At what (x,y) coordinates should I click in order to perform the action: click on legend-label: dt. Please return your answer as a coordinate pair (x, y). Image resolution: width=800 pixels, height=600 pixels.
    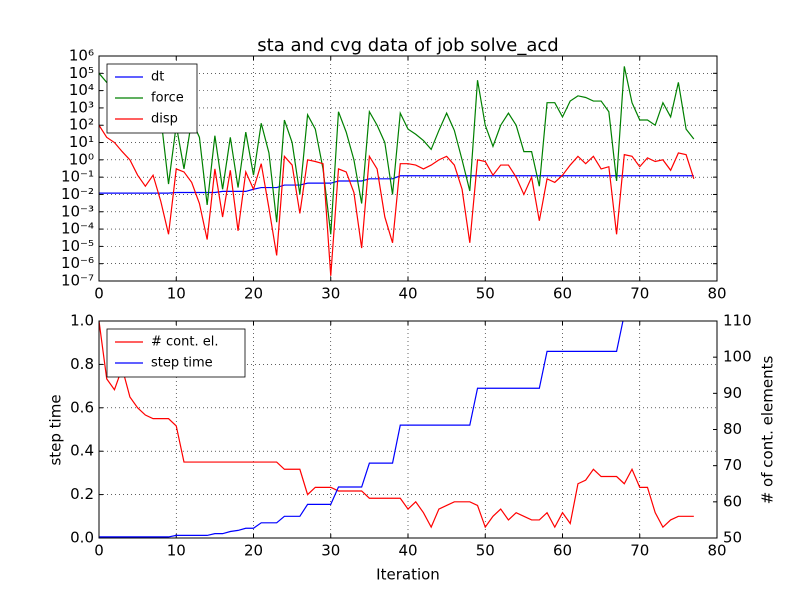
    Looking at the image, I should click on (157, 77).